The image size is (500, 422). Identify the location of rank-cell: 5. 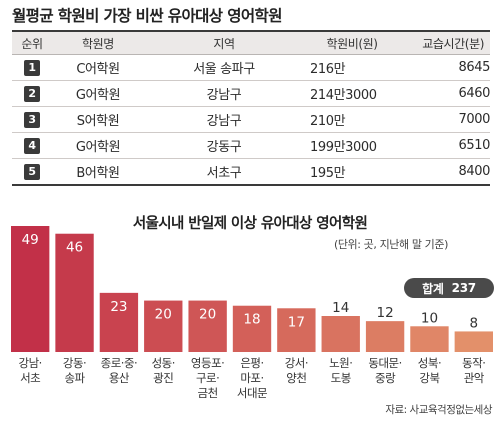
(32, 171).